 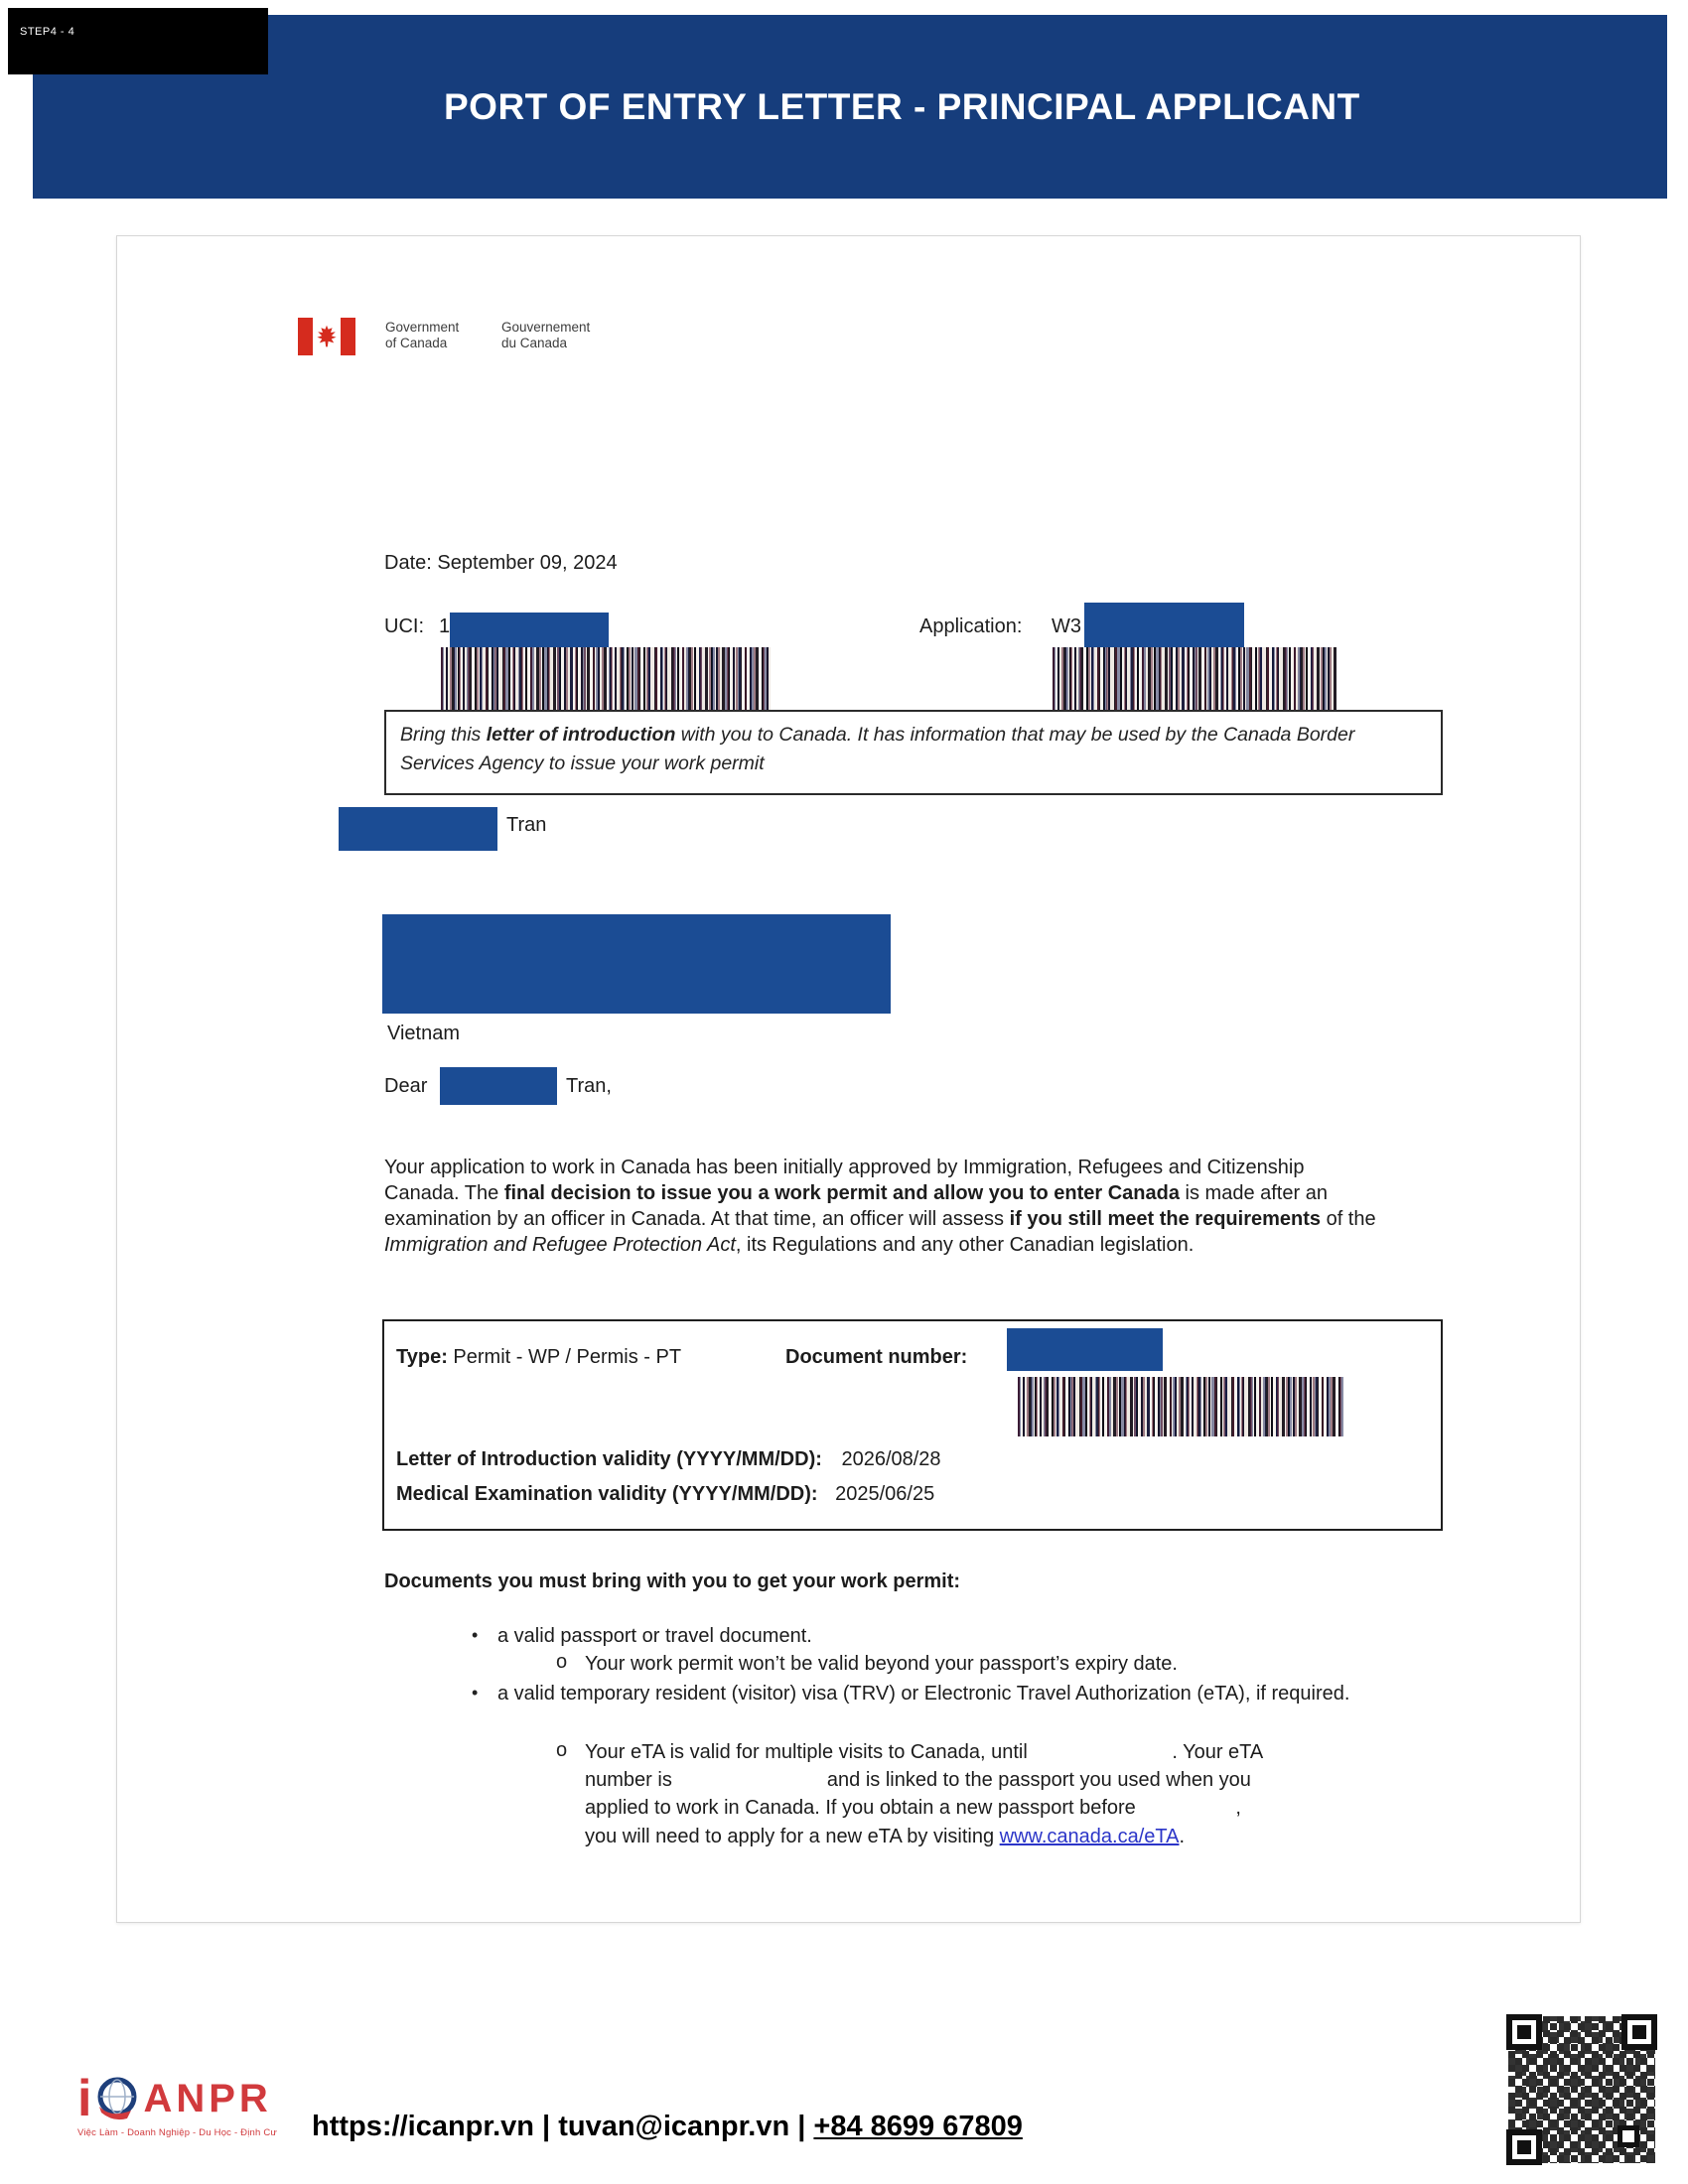 What do you see at coordinates (891, 1459) in the screenshot?
I see `loi-validity-value: 2026/08/28` at bounding box center [891, 1459].